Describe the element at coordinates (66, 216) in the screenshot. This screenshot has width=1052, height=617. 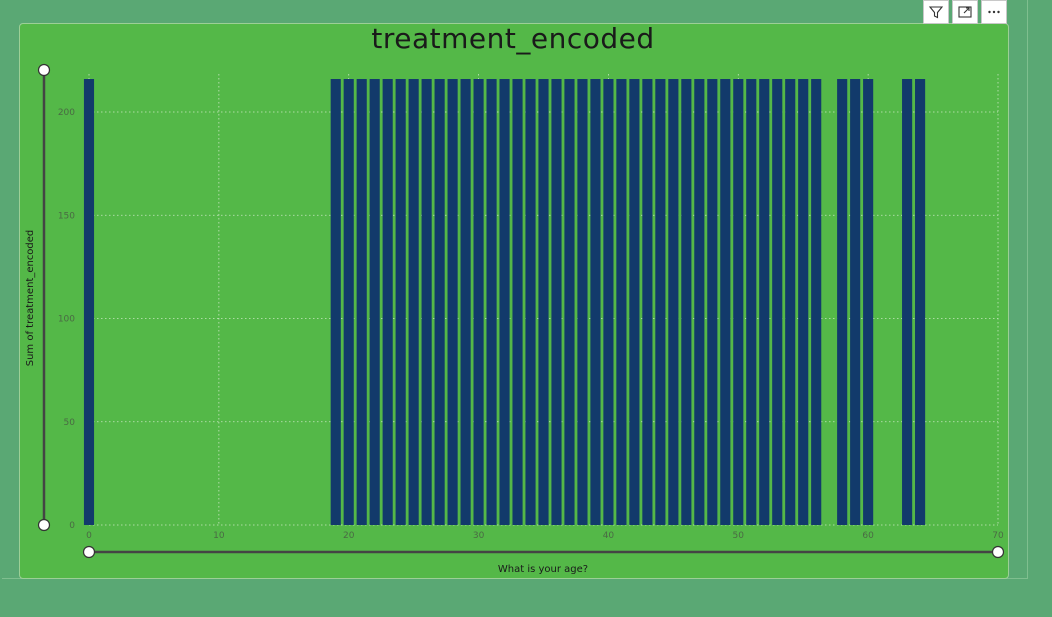
I see `y-tick-label: 150` at that location.